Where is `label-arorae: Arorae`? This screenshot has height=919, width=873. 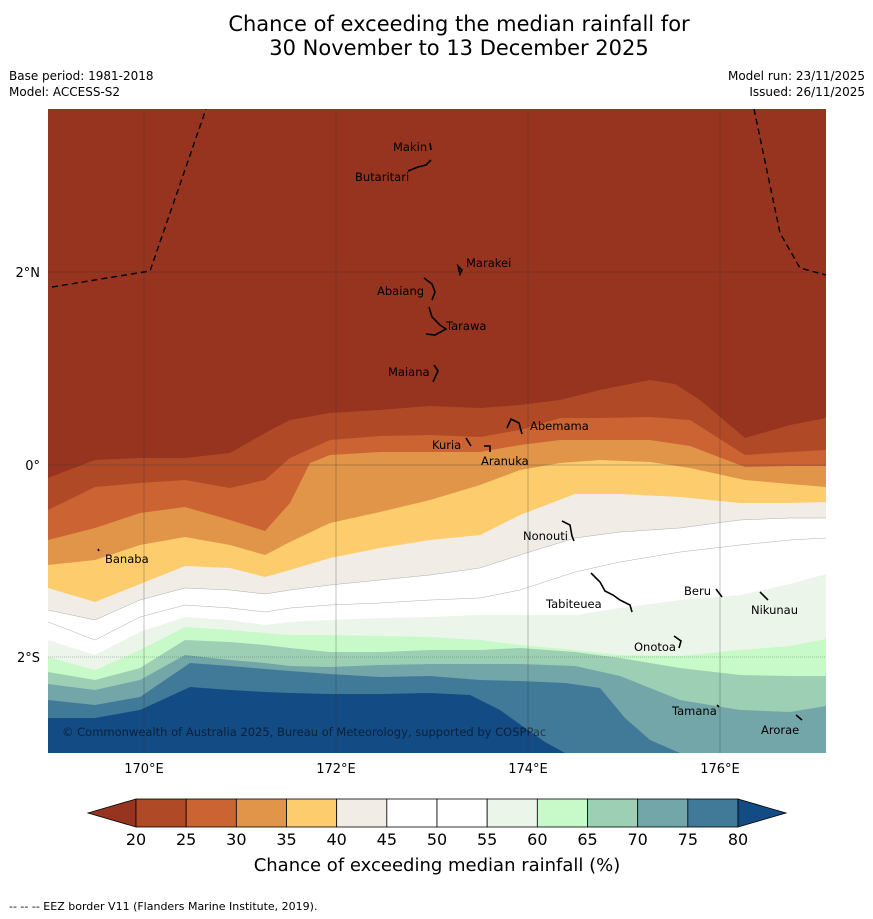
label-arorae: Arorae is located at coordinates (780, 730).